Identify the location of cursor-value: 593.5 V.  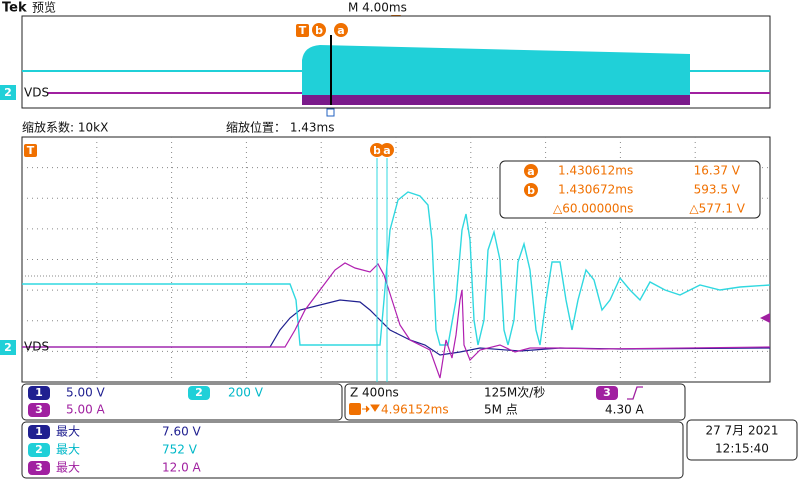
(717, 190).